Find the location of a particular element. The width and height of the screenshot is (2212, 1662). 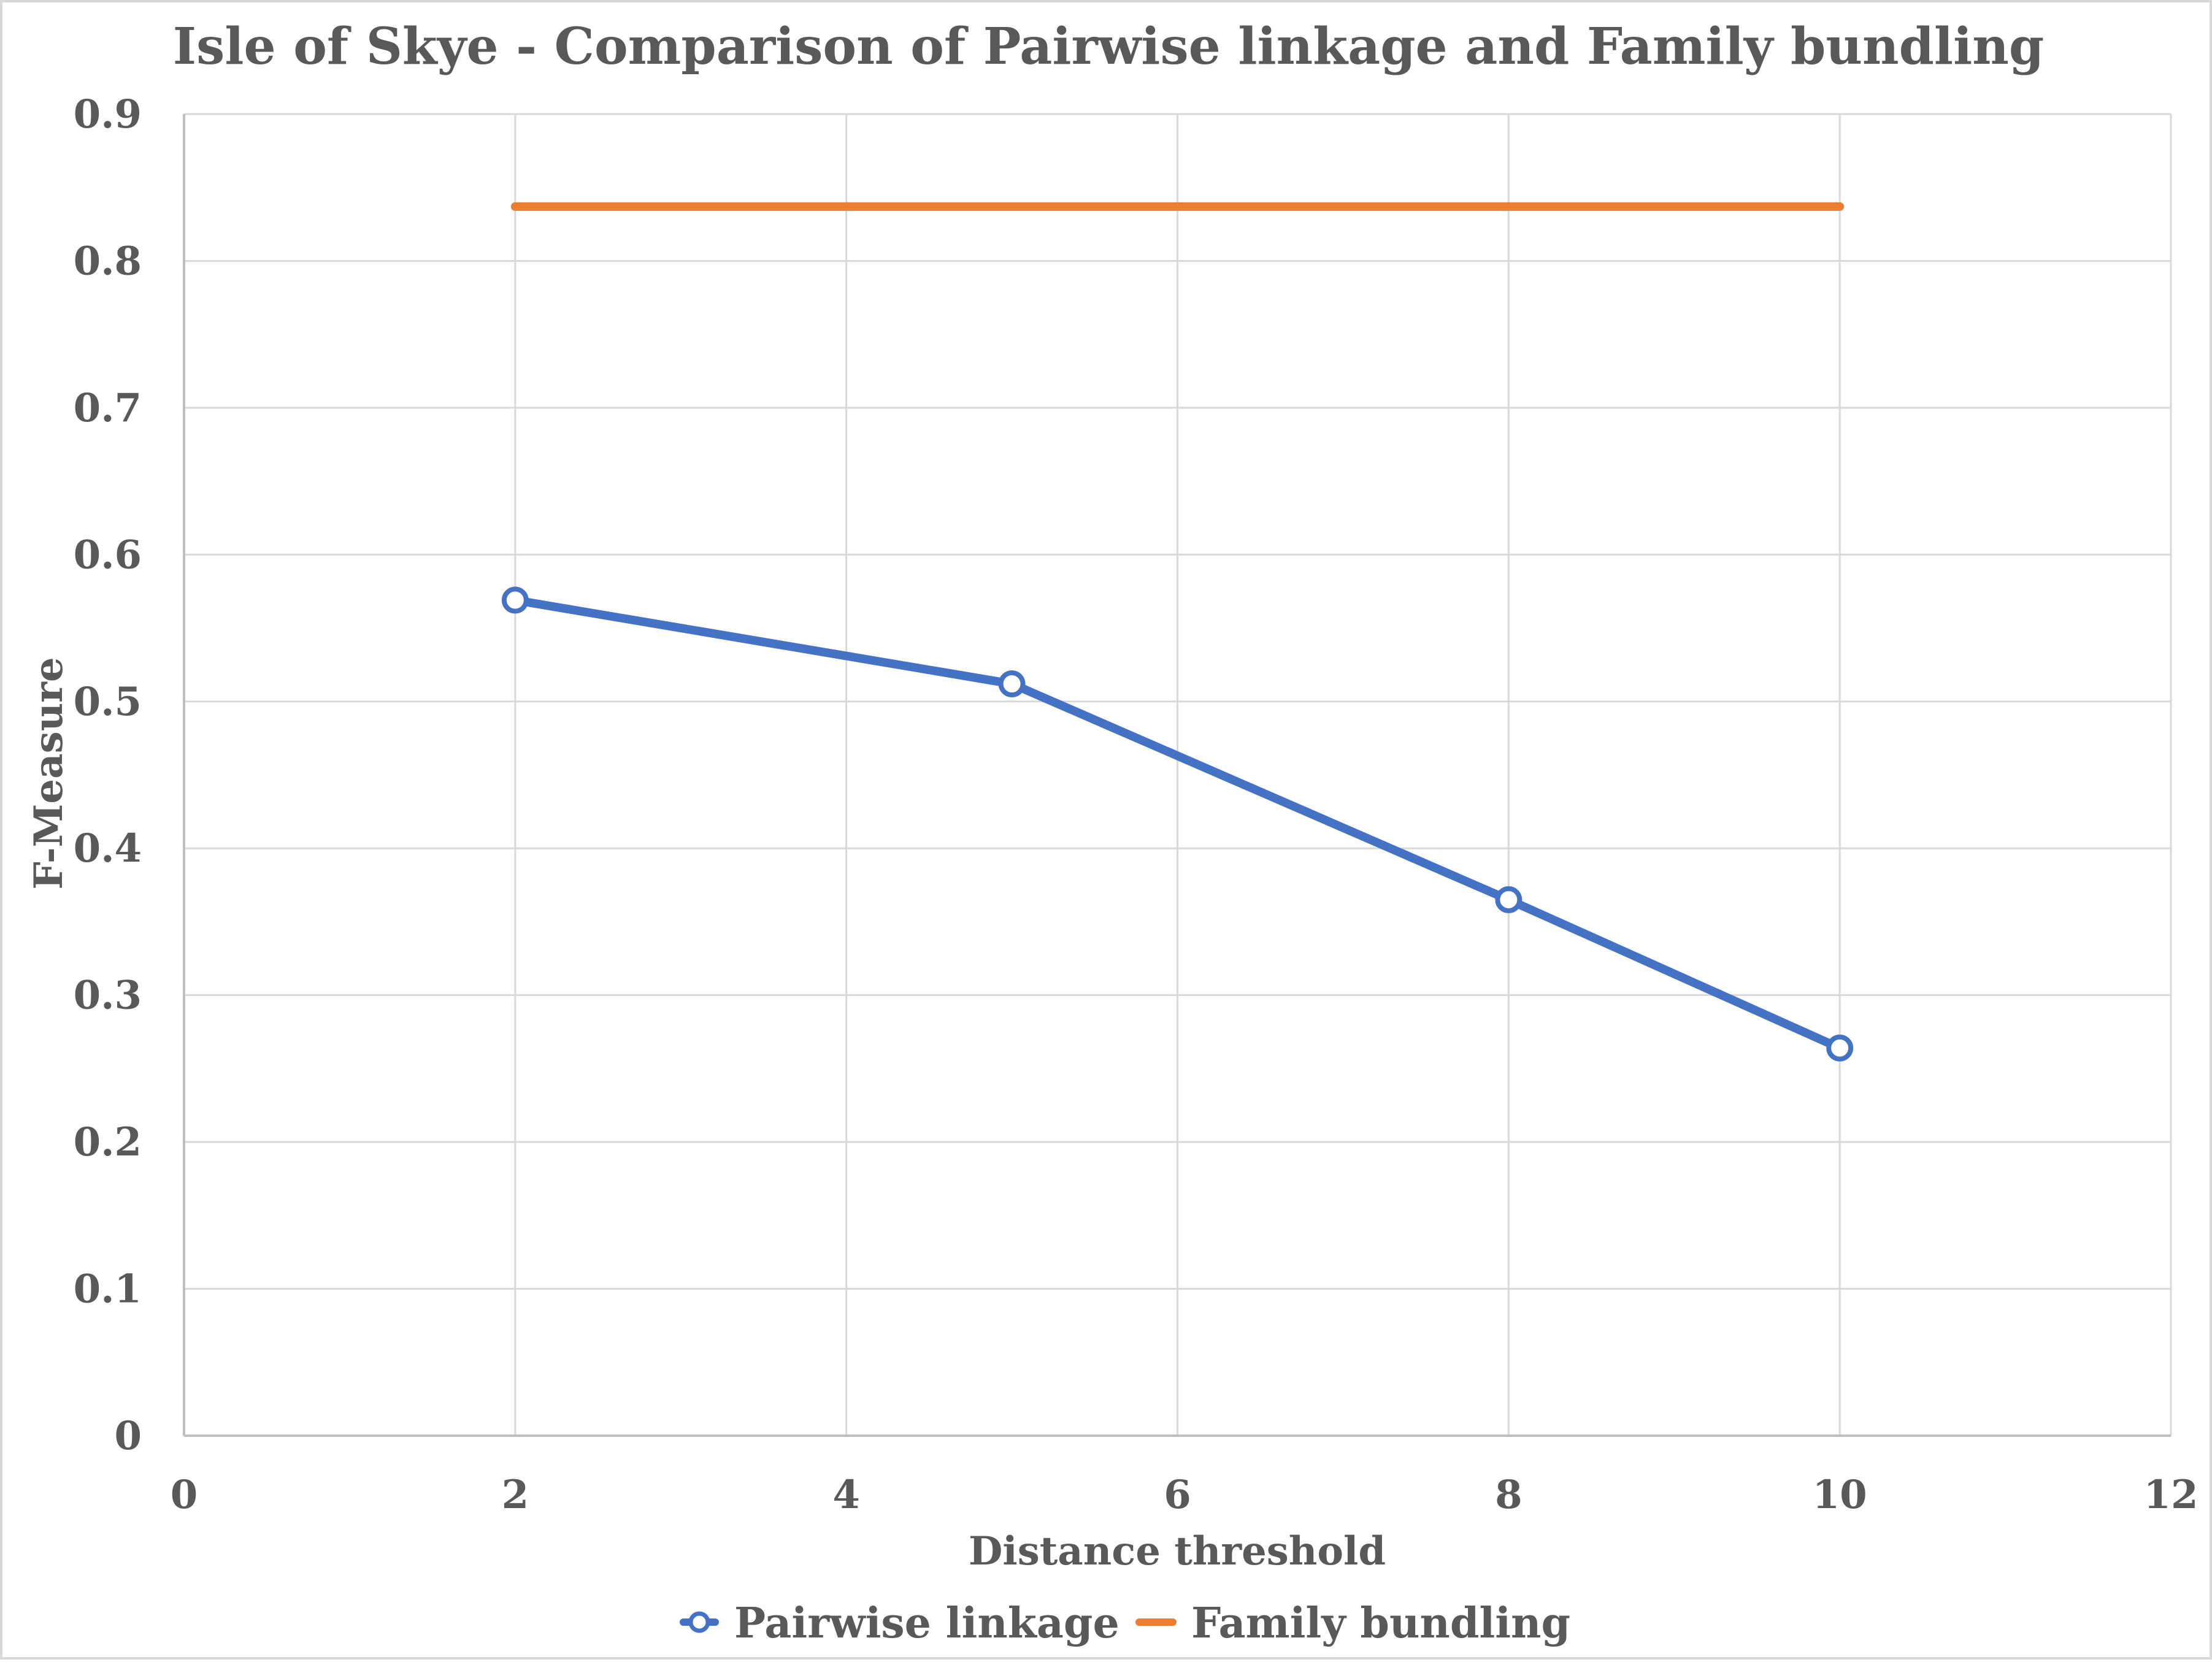

y-tick-label: 0.2 is located at coordinates (108, 1142).